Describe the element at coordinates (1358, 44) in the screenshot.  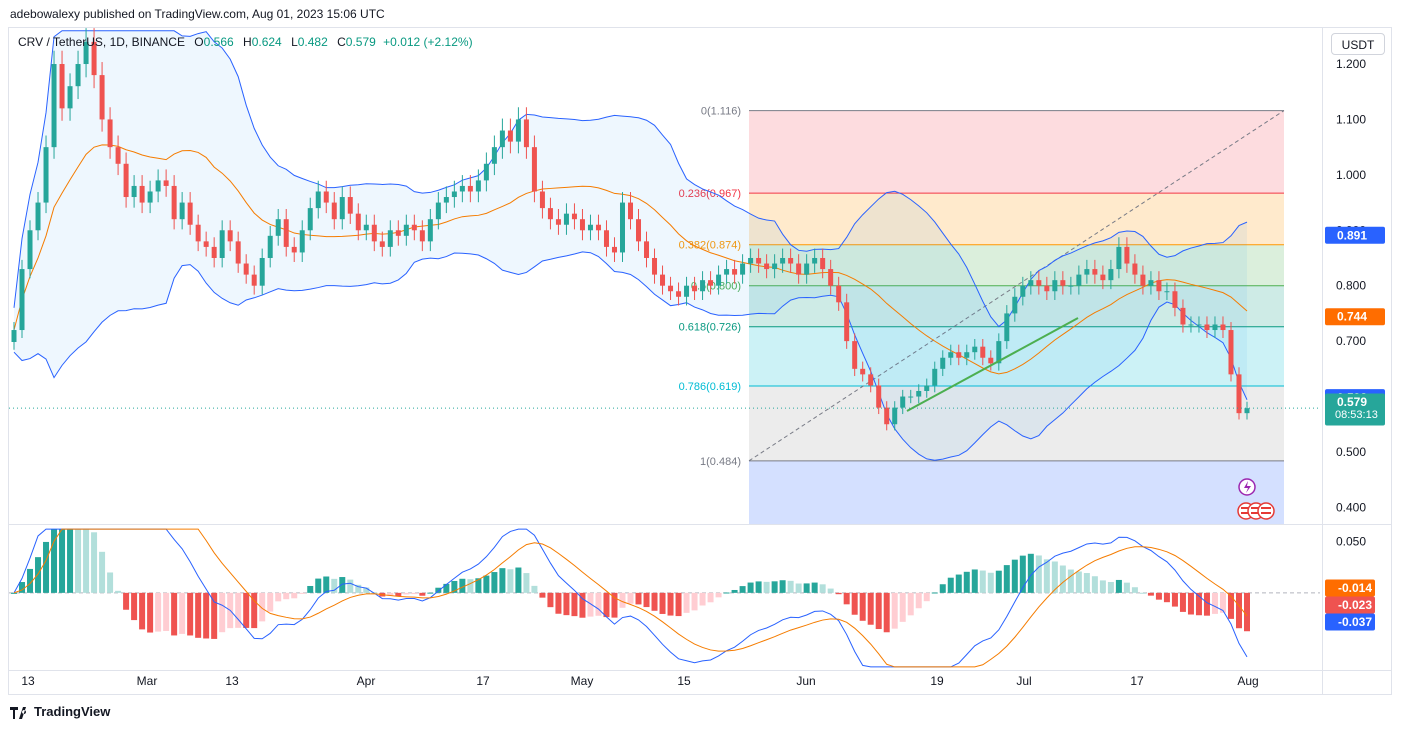
I see `currency-unit-button: USDT` at that location.